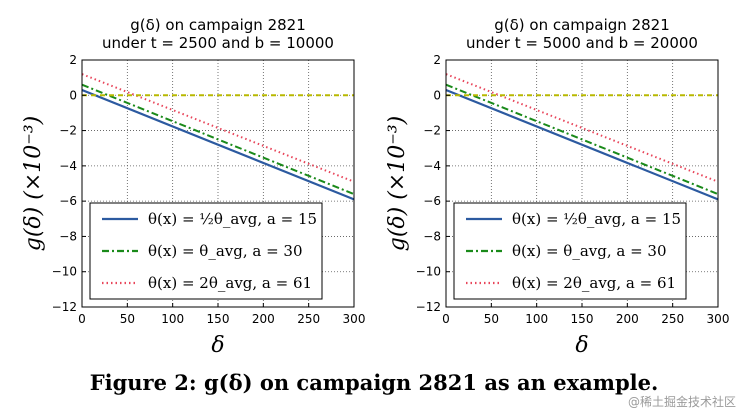 The image size is (748, 417). What do you see at coordinates (218, 43) in the screenshot?
I see `chart-title-line: under t = 2500 and b = 10000` at bounding box center [218, 43].